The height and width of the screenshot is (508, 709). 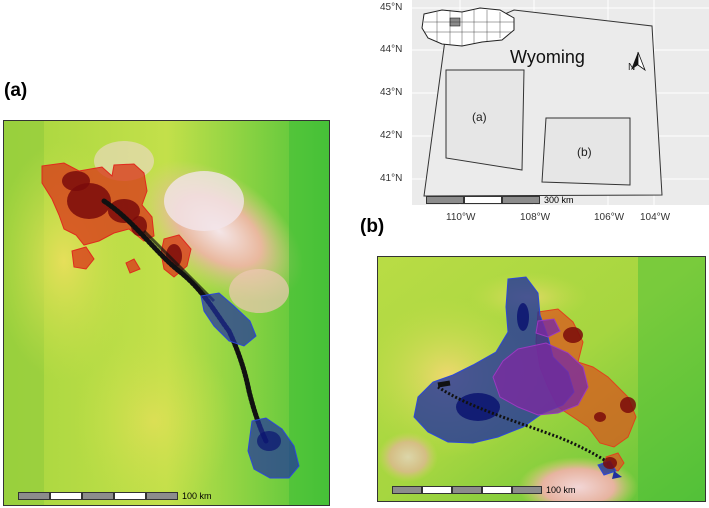 What do you see at coordinates (561, 490) in the screenshot?
I see `panel-b-scale-label: 100 km` at bounding box center [561, 490].